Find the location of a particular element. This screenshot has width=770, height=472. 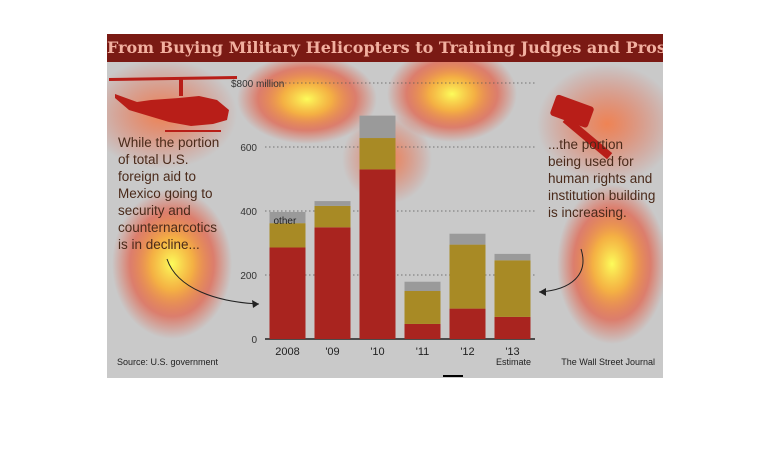

cursor-mark is located at coordinates (453, 376).